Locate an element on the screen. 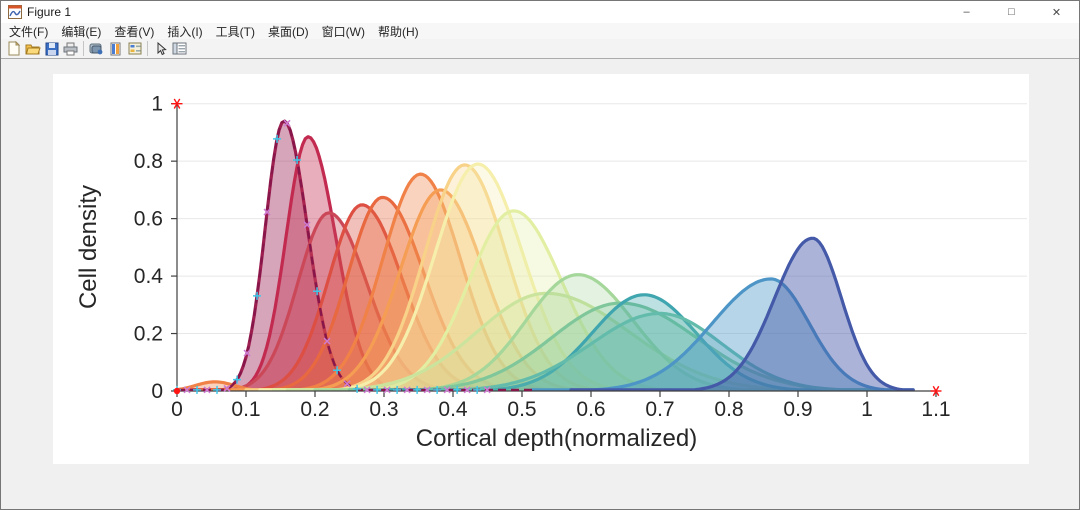 This screenshot has height=510, width=1080. maximize-button: □ is located at coordinates (1011, 12).